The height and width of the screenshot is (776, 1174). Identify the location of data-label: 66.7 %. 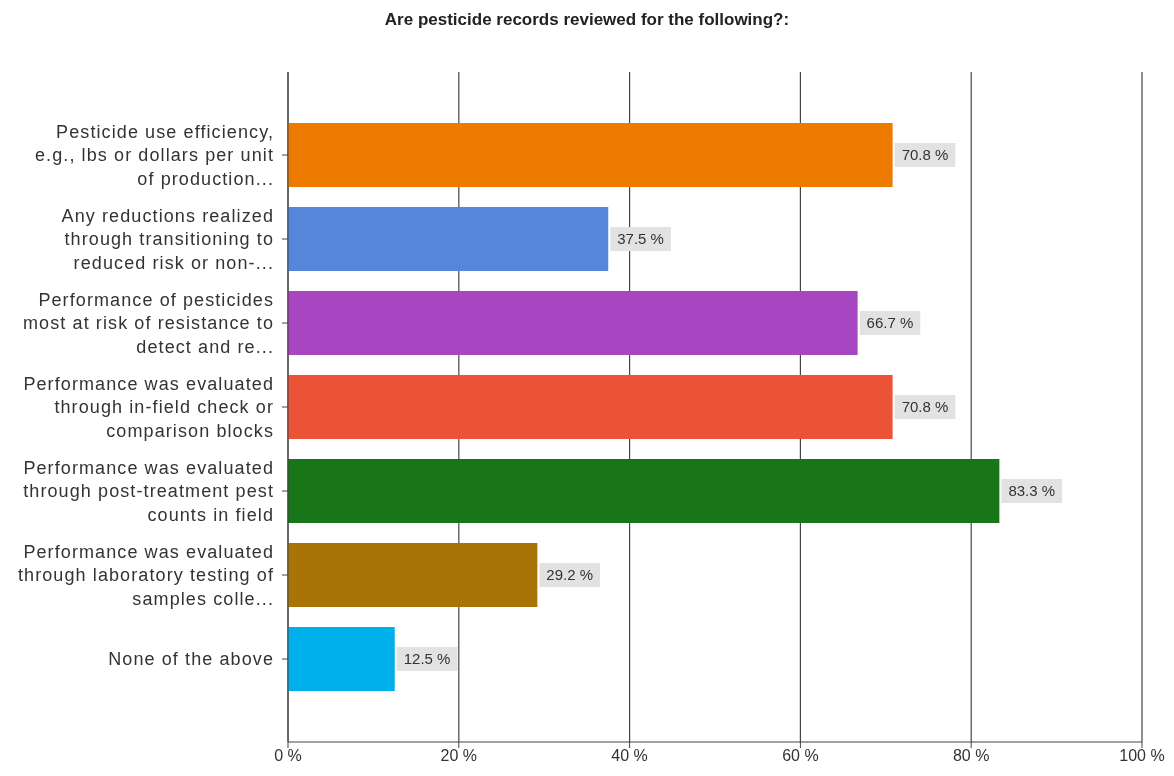
(890, 323).